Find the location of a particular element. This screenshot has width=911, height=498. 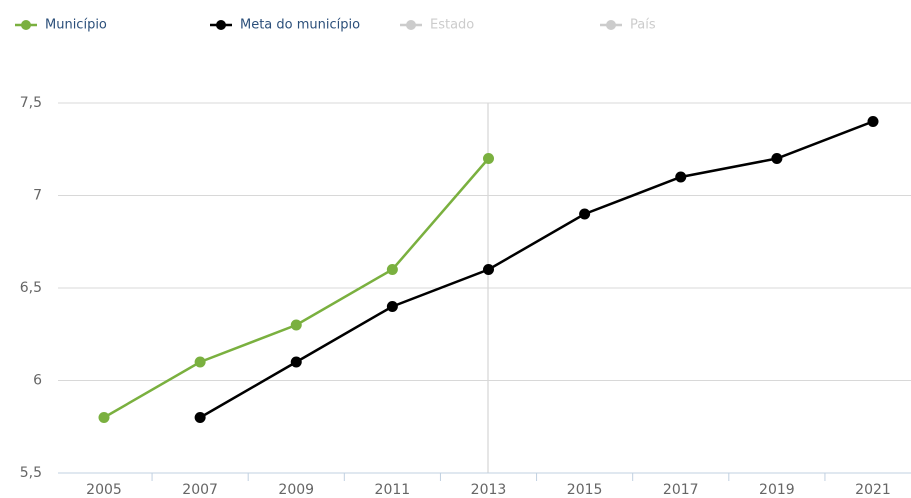

x-tick-label: 2011 is located at coordinates (393, 490).